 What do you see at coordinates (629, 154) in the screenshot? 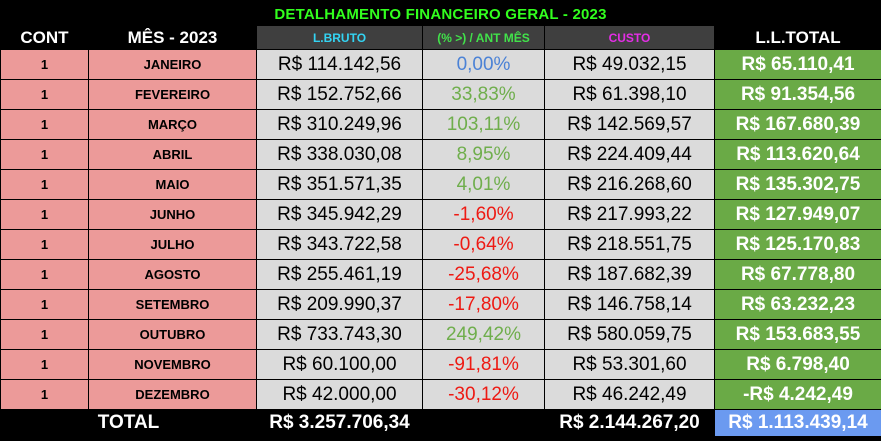
I see `cell-custo: R$ 224.409,44` at bounding box center [629, 154].